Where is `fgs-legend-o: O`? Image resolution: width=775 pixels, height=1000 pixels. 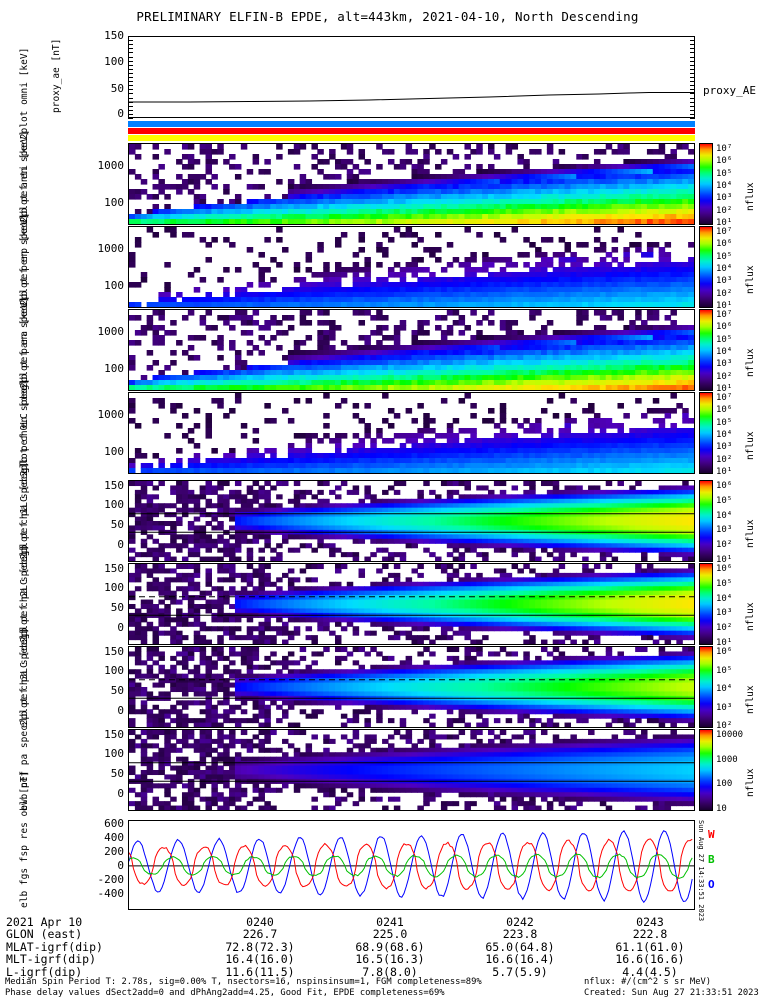
fgs-legend-o: O is located at coordinates (711, 884).